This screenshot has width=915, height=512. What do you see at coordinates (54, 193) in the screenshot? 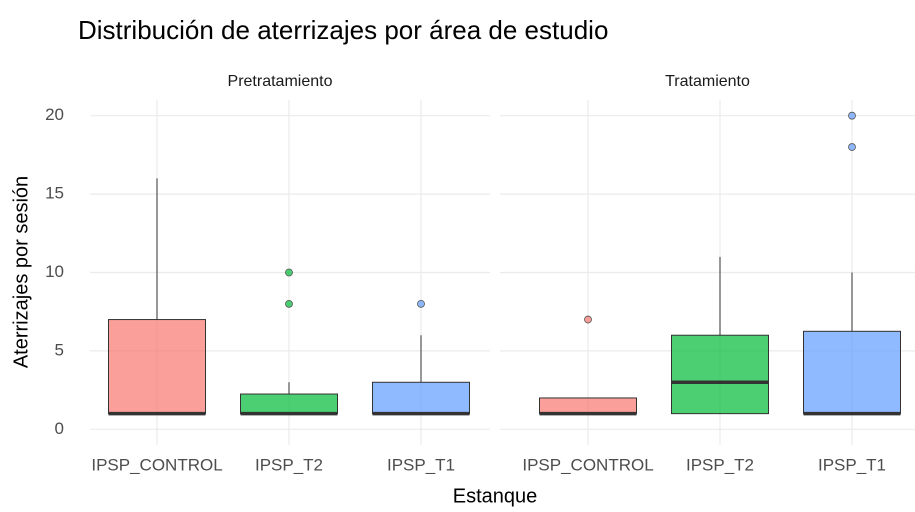
I see `y-tick-label: 15` at bounding box center [54, 193].